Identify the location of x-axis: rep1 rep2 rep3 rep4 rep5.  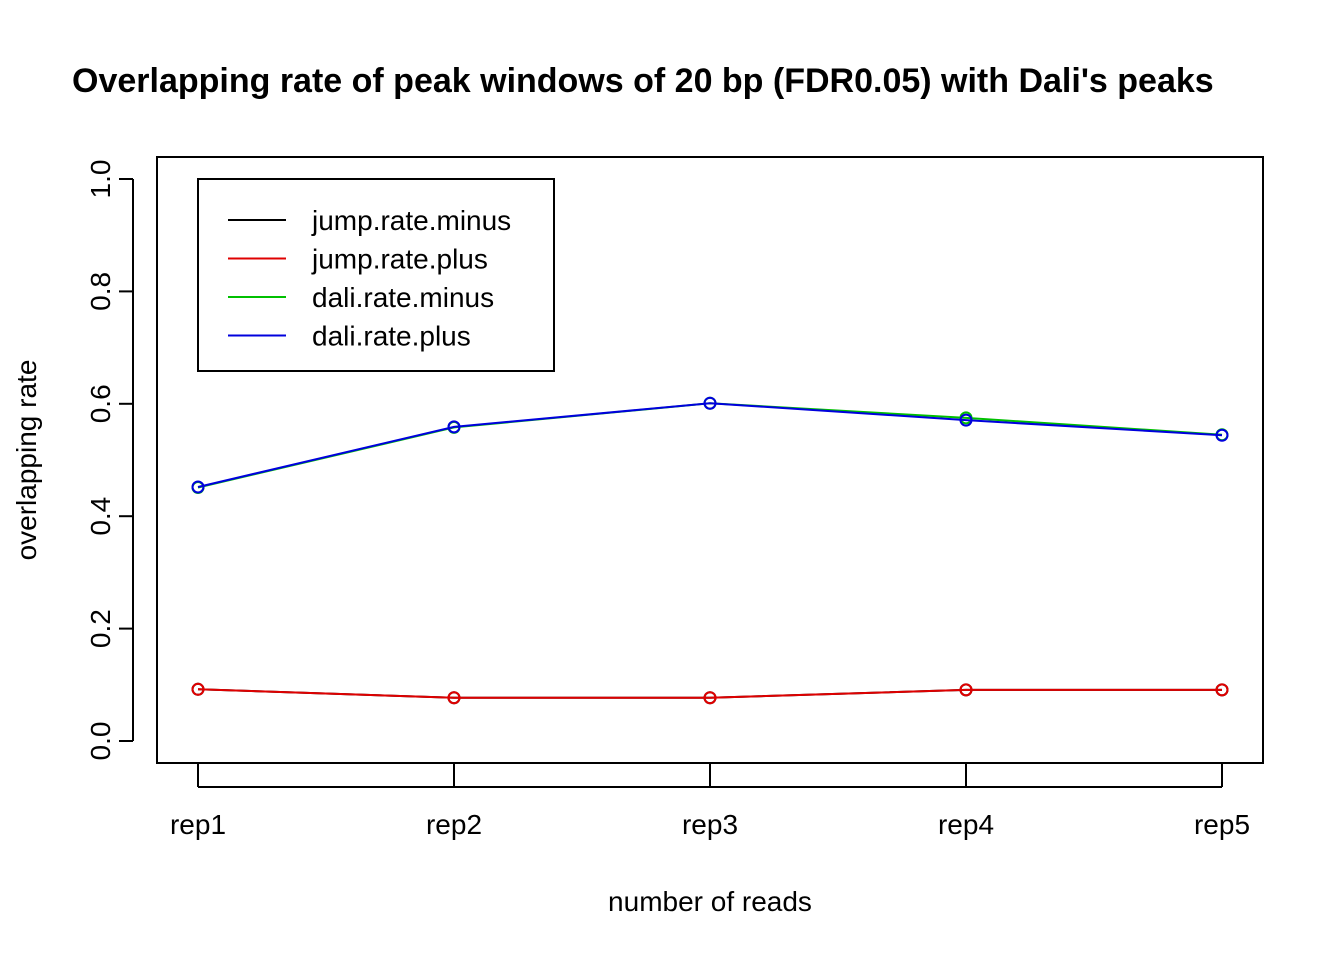
(710, 801).